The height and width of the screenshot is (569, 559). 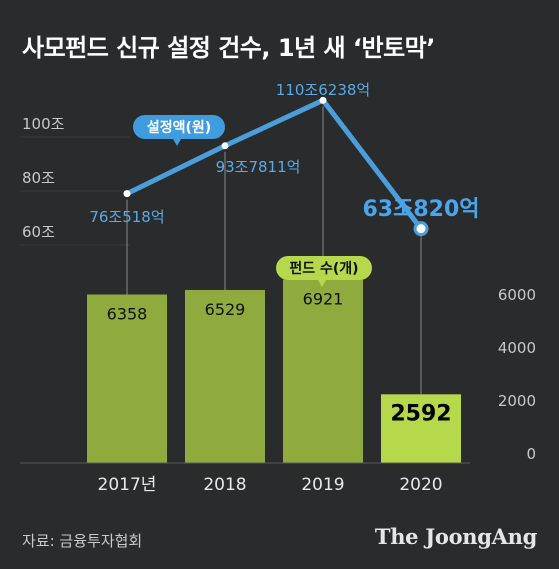 What do you see at coordinates (224, 485) in the screenshot?
I see `x-axis-tick-label: 2018` at bounding box center [224, 485].